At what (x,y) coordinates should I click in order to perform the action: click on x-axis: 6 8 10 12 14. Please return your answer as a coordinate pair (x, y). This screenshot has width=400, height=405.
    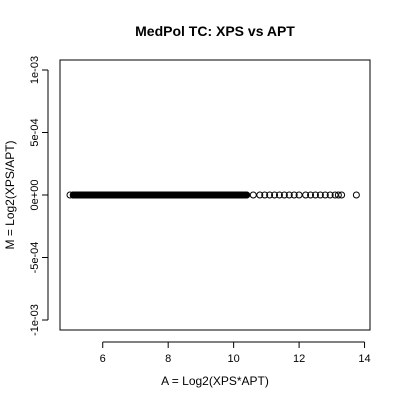
    Looking at the image, I should click on (235, 353).